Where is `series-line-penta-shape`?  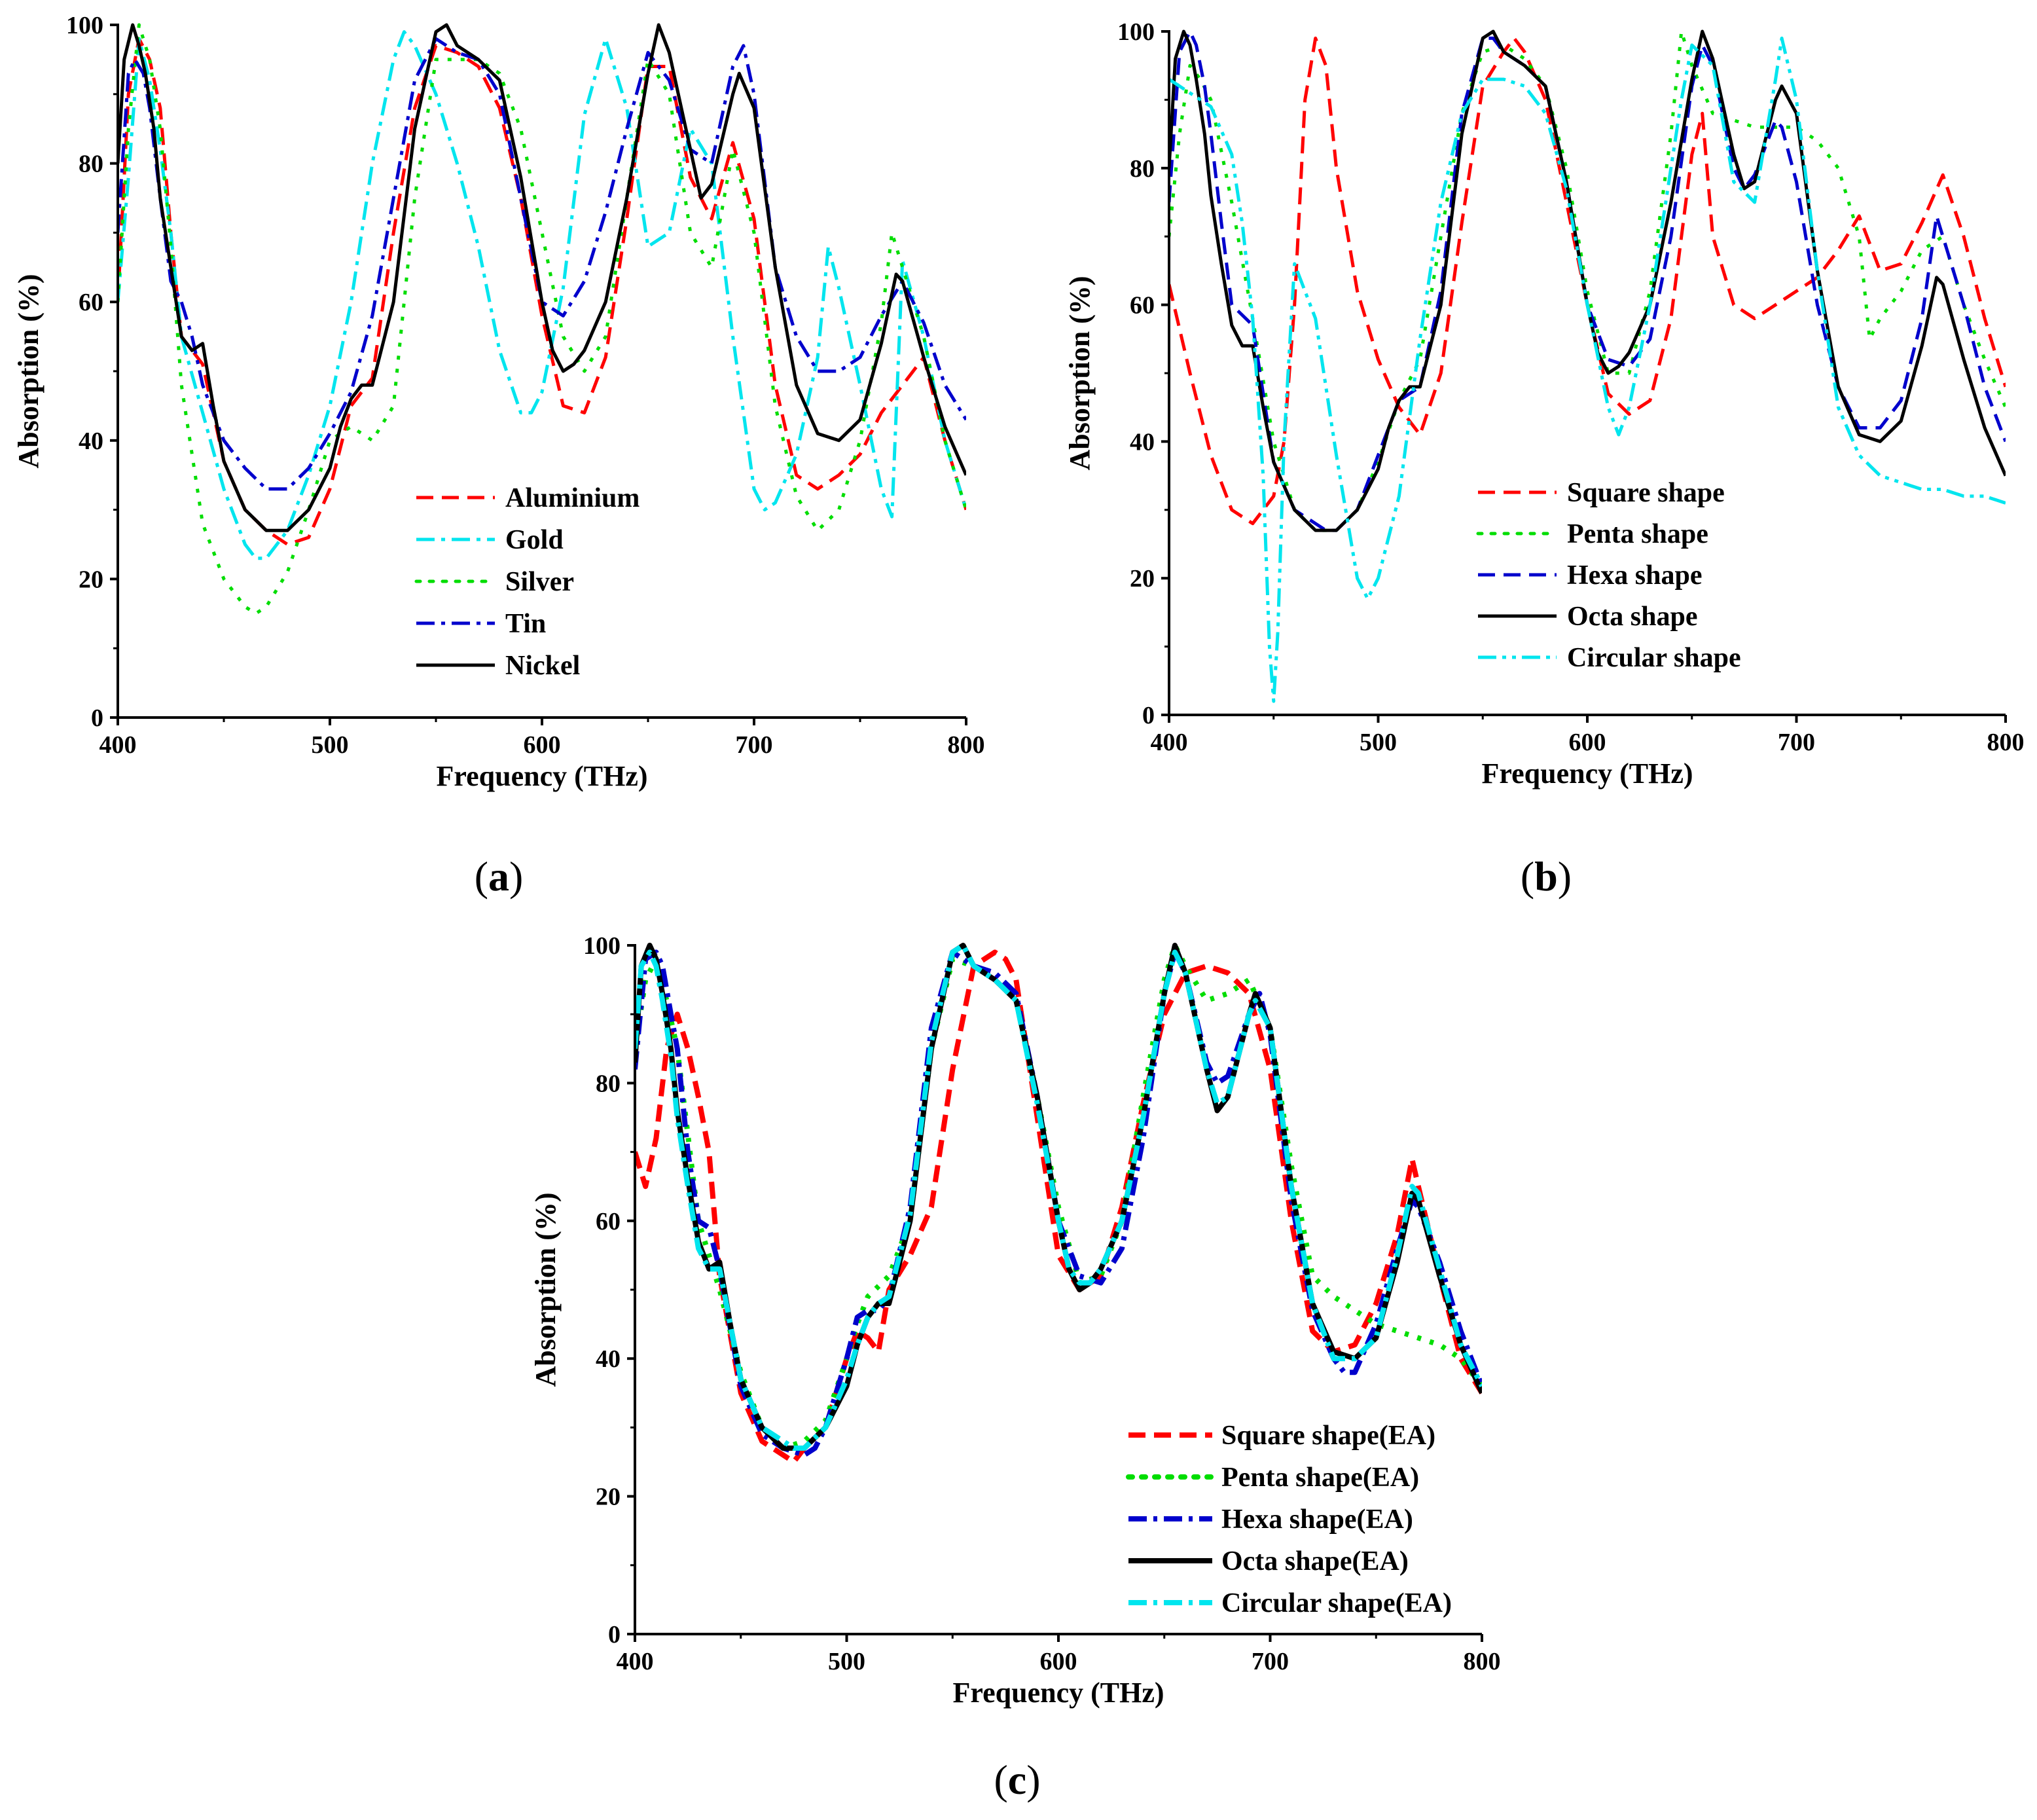
series-line-penta-shape is located at coordinates (1587, 280).